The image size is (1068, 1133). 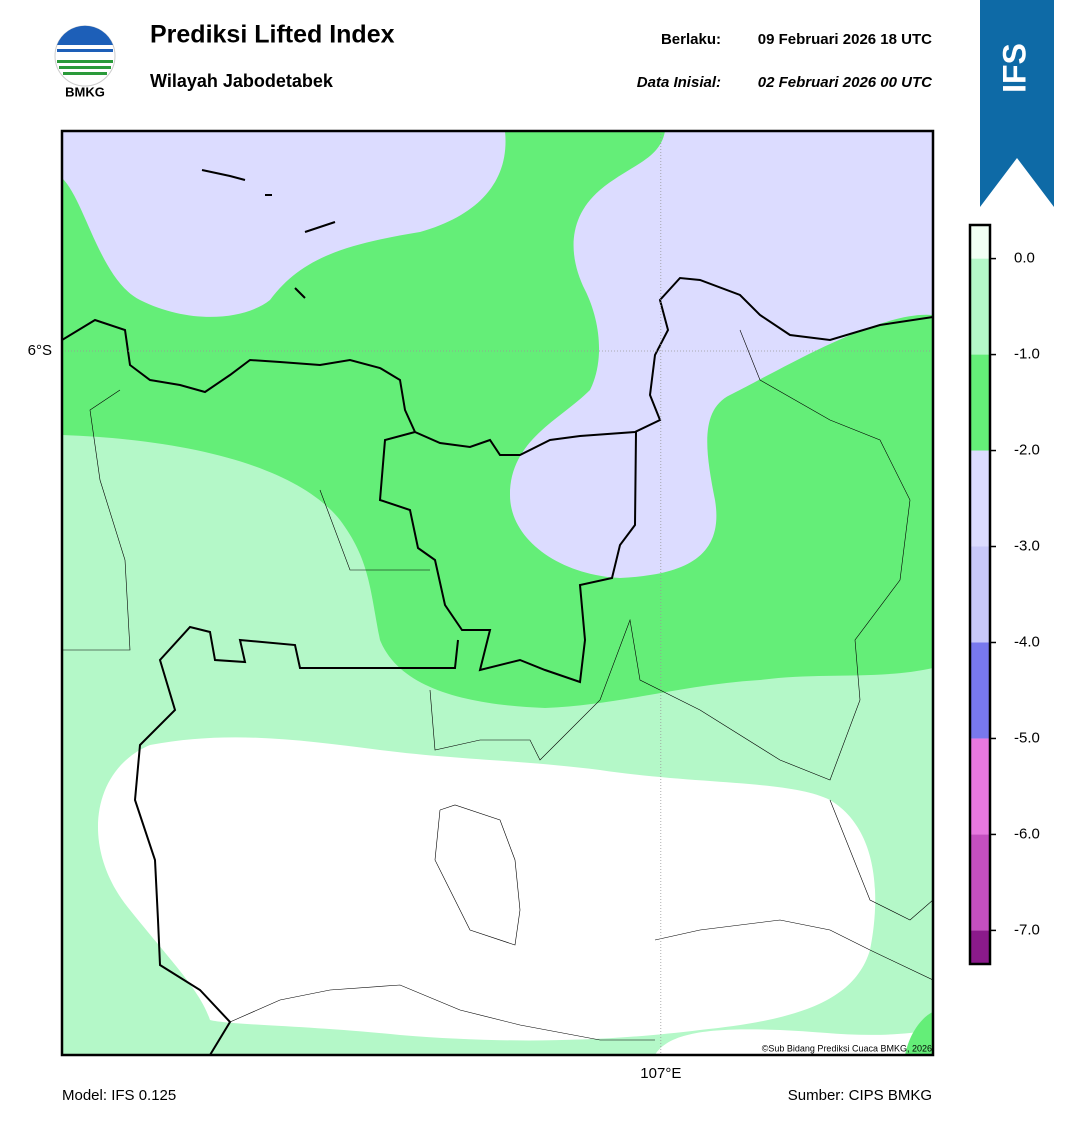 What do you see at coordinates (847, 1048) in the screenshot?
I see `copyright: ©Sub Bidang Prediksi Cuaca BMKG, 2026` at bounding box center [847, 1048].